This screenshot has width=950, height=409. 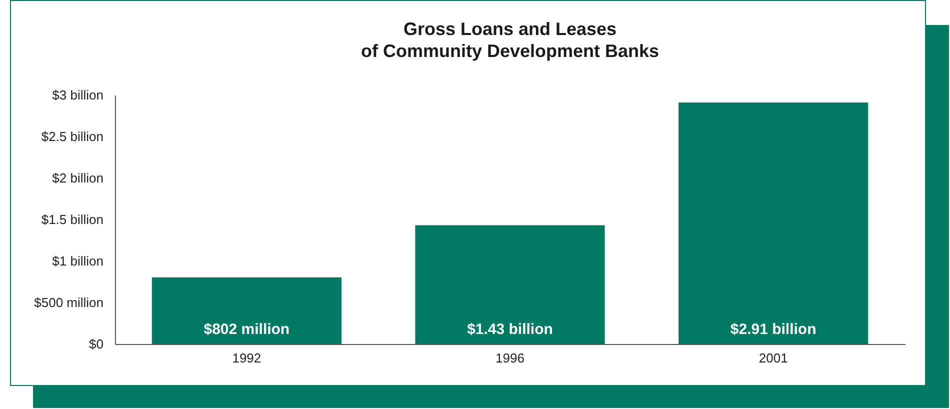 I want to click on y-tick-label: $2 billion, so click(x=78, y=178).